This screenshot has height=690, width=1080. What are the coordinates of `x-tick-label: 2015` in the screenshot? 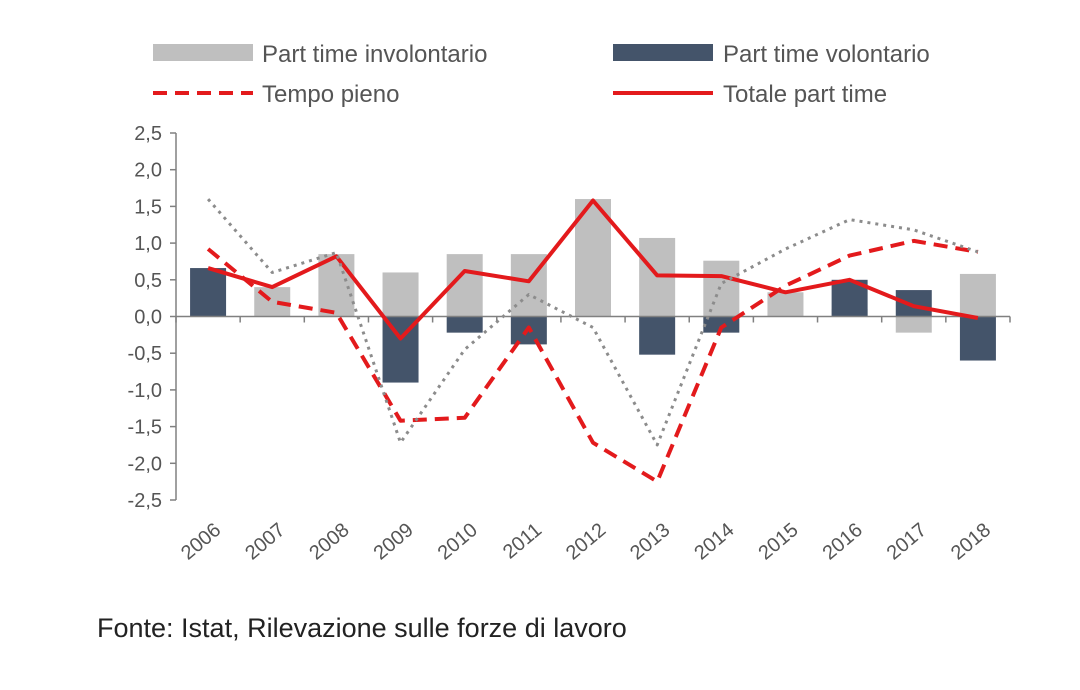 It's located at (778, 541).